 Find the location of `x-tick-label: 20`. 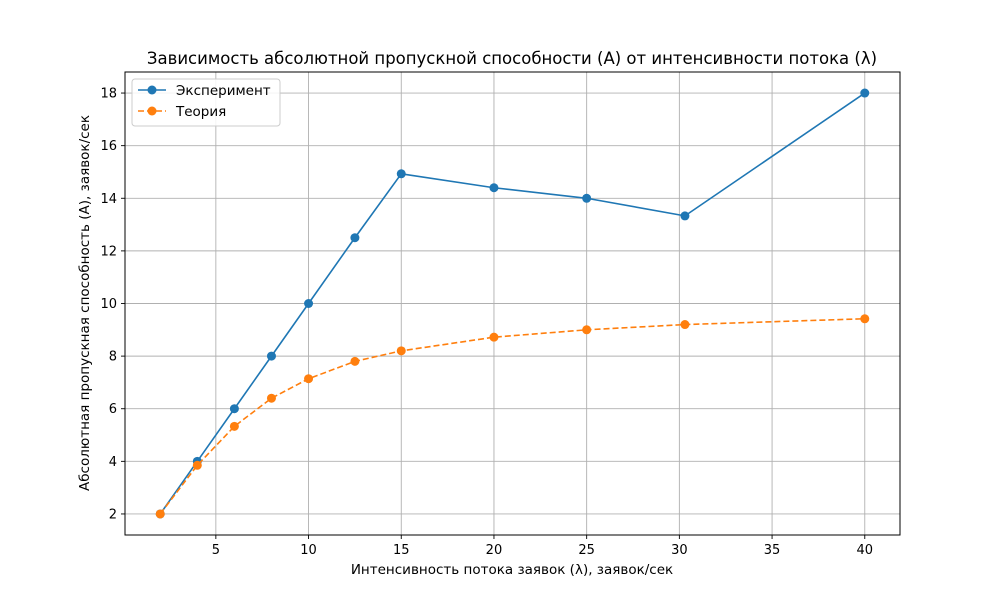

x-tick-label: 20 is located at coordinates (494, 550).